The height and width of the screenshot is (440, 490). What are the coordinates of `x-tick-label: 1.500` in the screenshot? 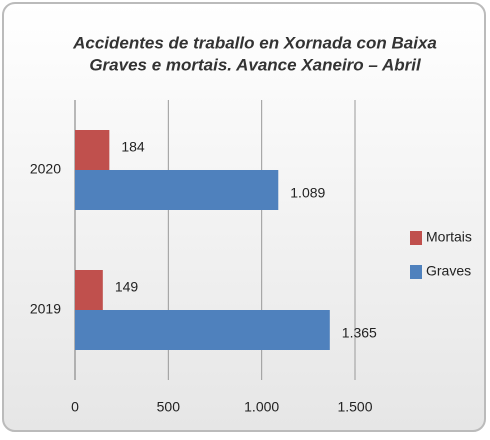 It's located at (354, 407).